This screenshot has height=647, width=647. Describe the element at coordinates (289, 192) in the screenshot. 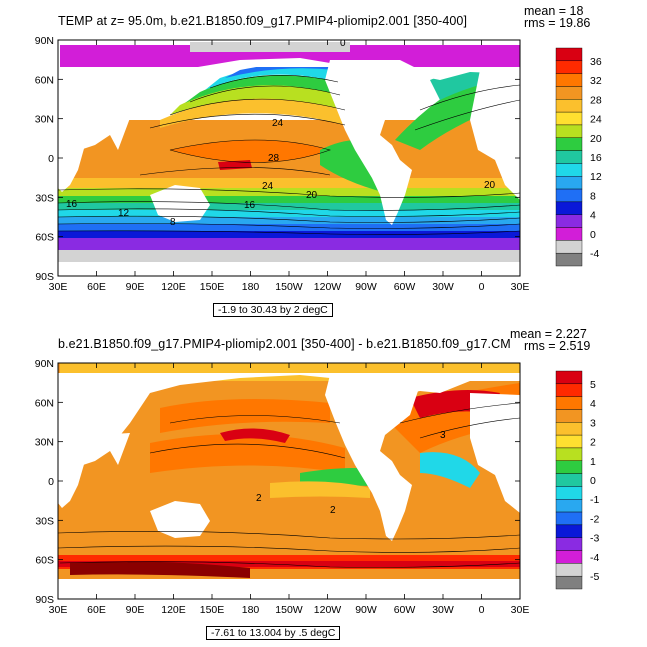

I see `band-yellow-green` at that location.